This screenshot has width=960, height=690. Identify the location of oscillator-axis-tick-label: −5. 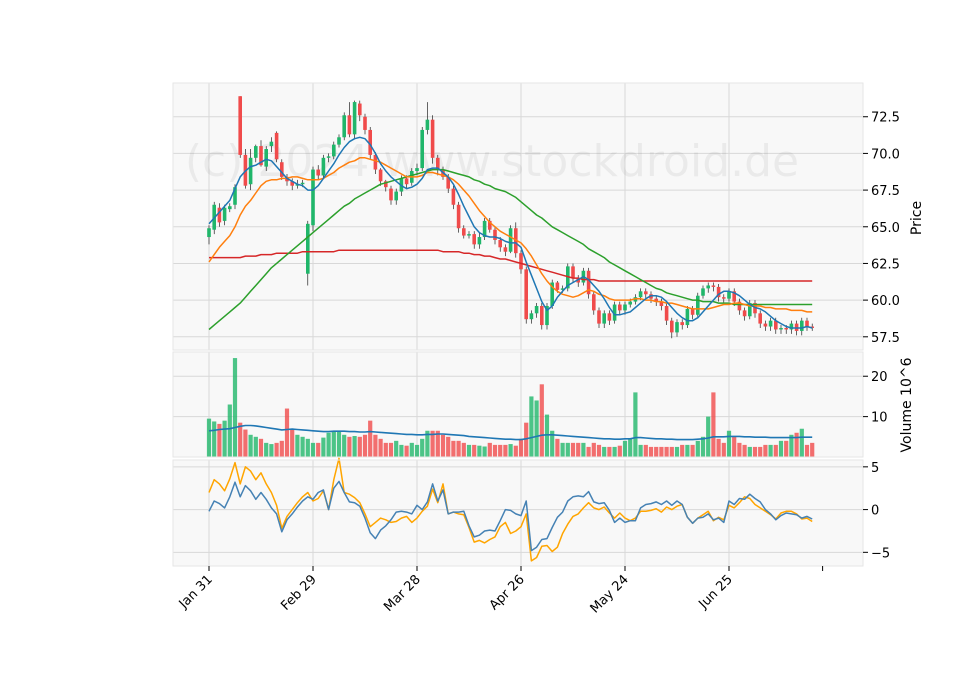
(880, 553).